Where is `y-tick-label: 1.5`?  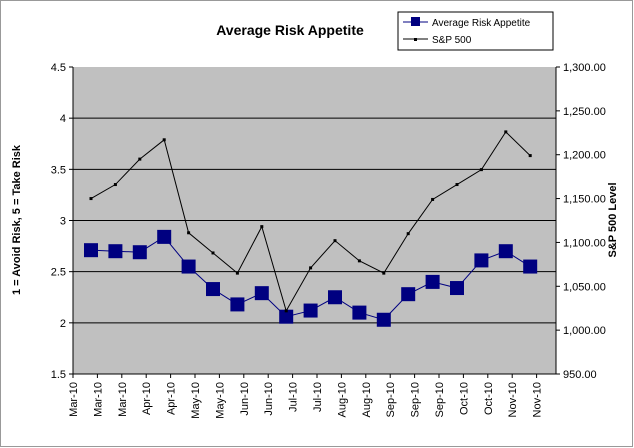 y-tick-label: 1.5 is located at coordinates (58, 375).